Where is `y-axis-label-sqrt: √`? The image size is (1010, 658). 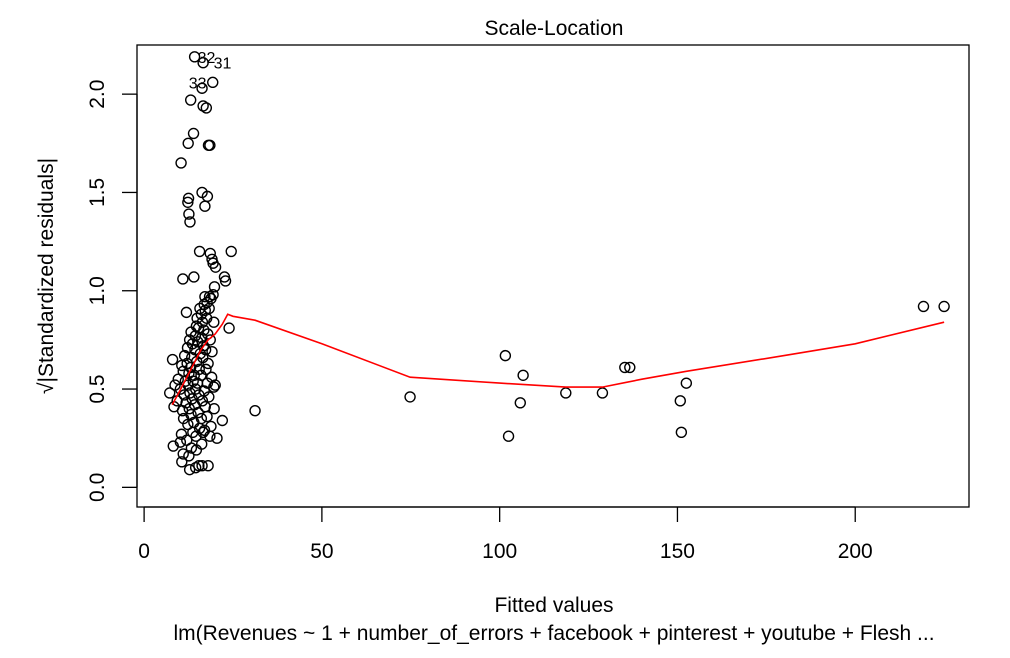
y-axis-label-sqrt: √ is located at coordinates (46, 388).